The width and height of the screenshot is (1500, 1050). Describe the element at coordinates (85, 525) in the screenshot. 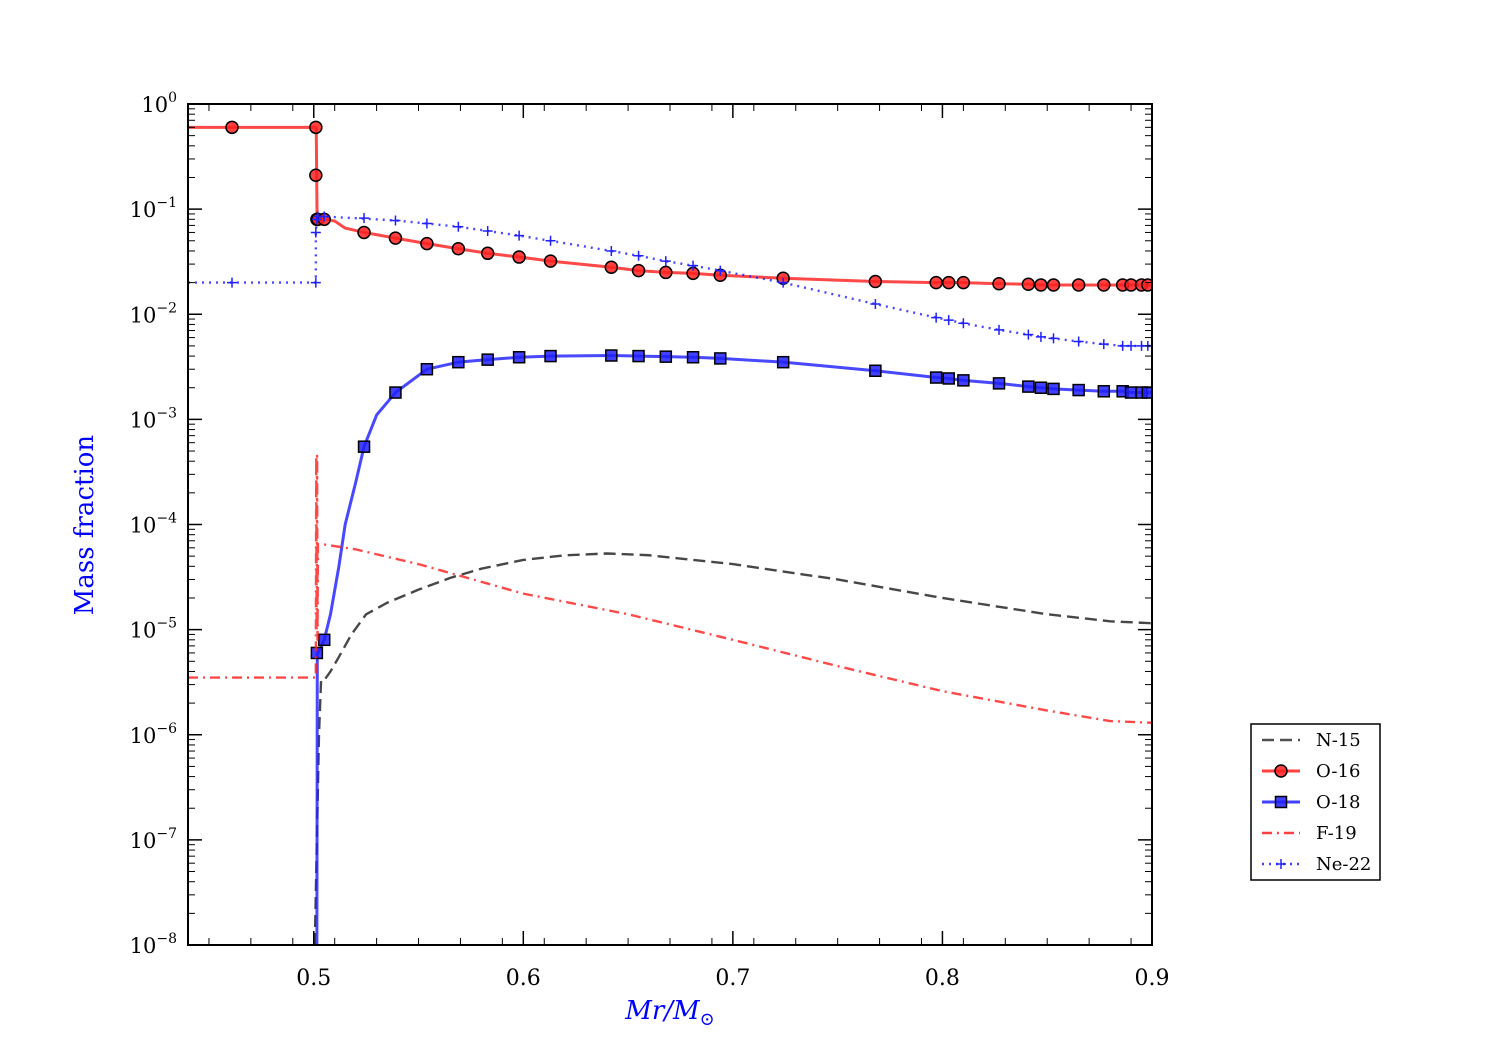

I see `y-axis-label: Mass fraction` at that location.